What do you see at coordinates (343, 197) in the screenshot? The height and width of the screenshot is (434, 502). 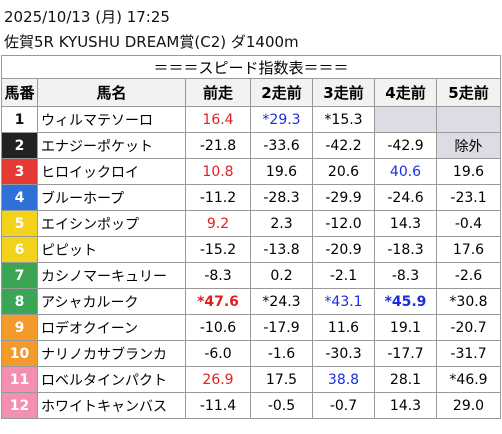 I see `speed-index: -29.9` at bounding box center [343, 197].